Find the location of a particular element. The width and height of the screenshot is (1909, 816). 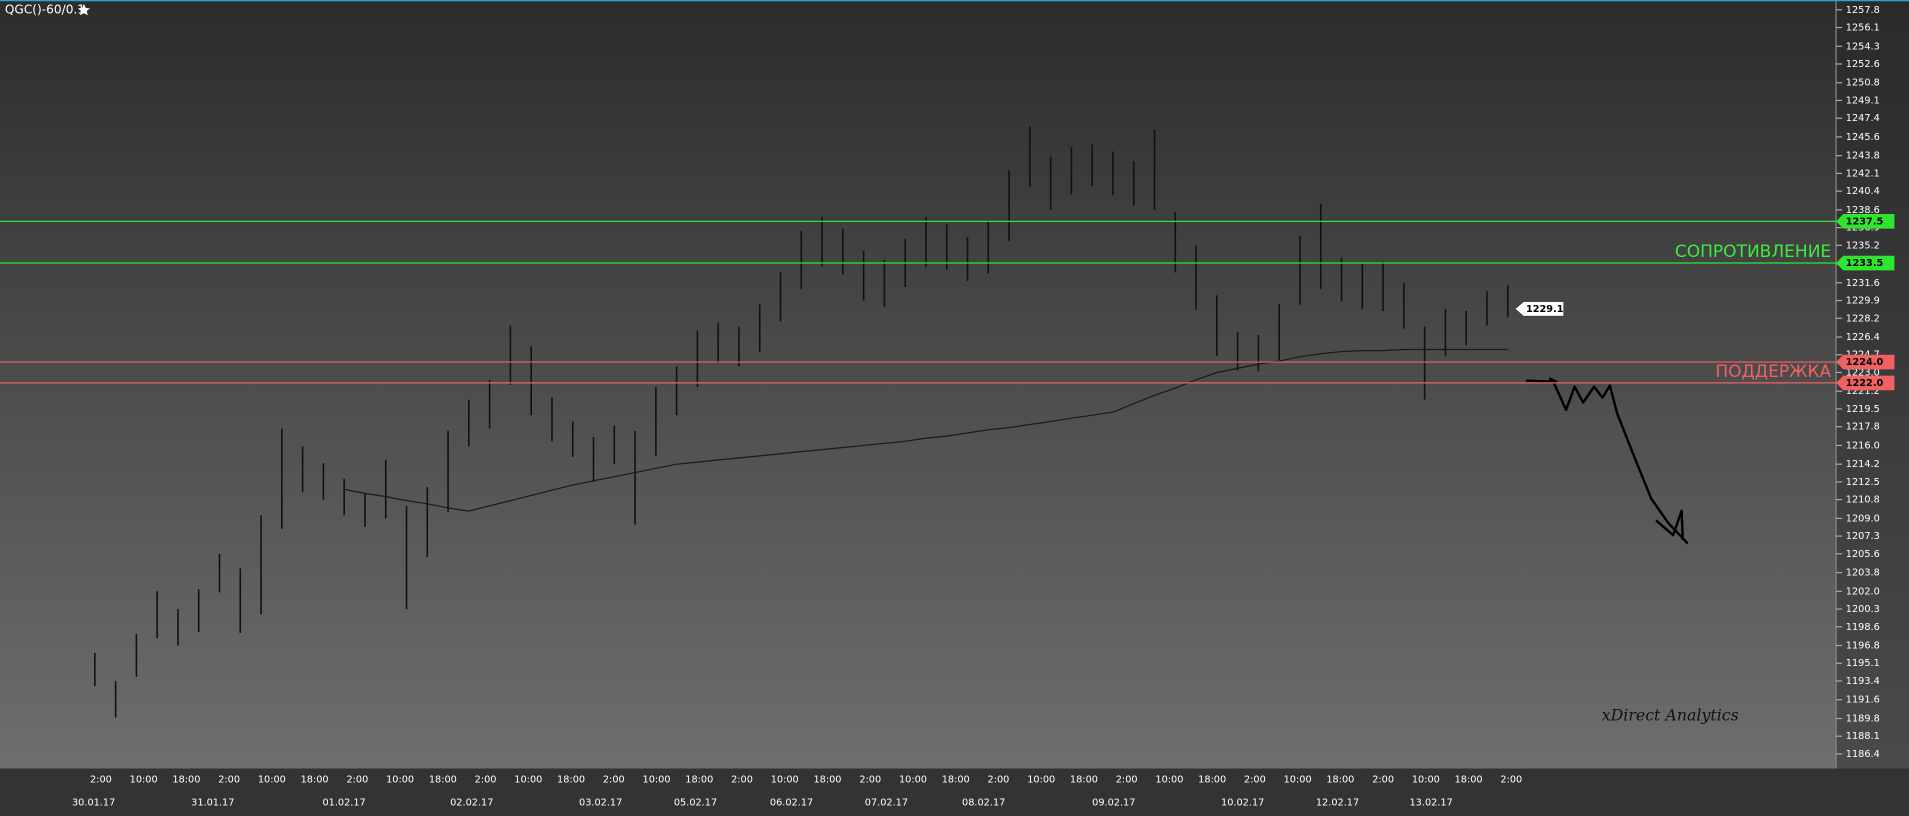

y-tick-label: 1221.2 is located at coordinates (1863, 391).